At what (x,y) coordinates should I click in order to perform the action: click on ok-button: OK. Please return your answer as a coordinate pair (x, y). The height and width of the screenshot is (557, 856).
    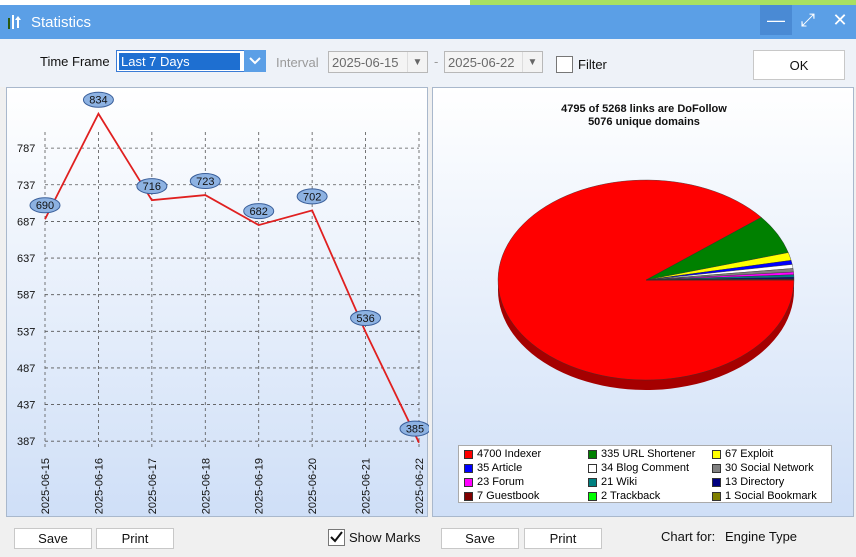
    Looking at the image, I should click on (799, 65).